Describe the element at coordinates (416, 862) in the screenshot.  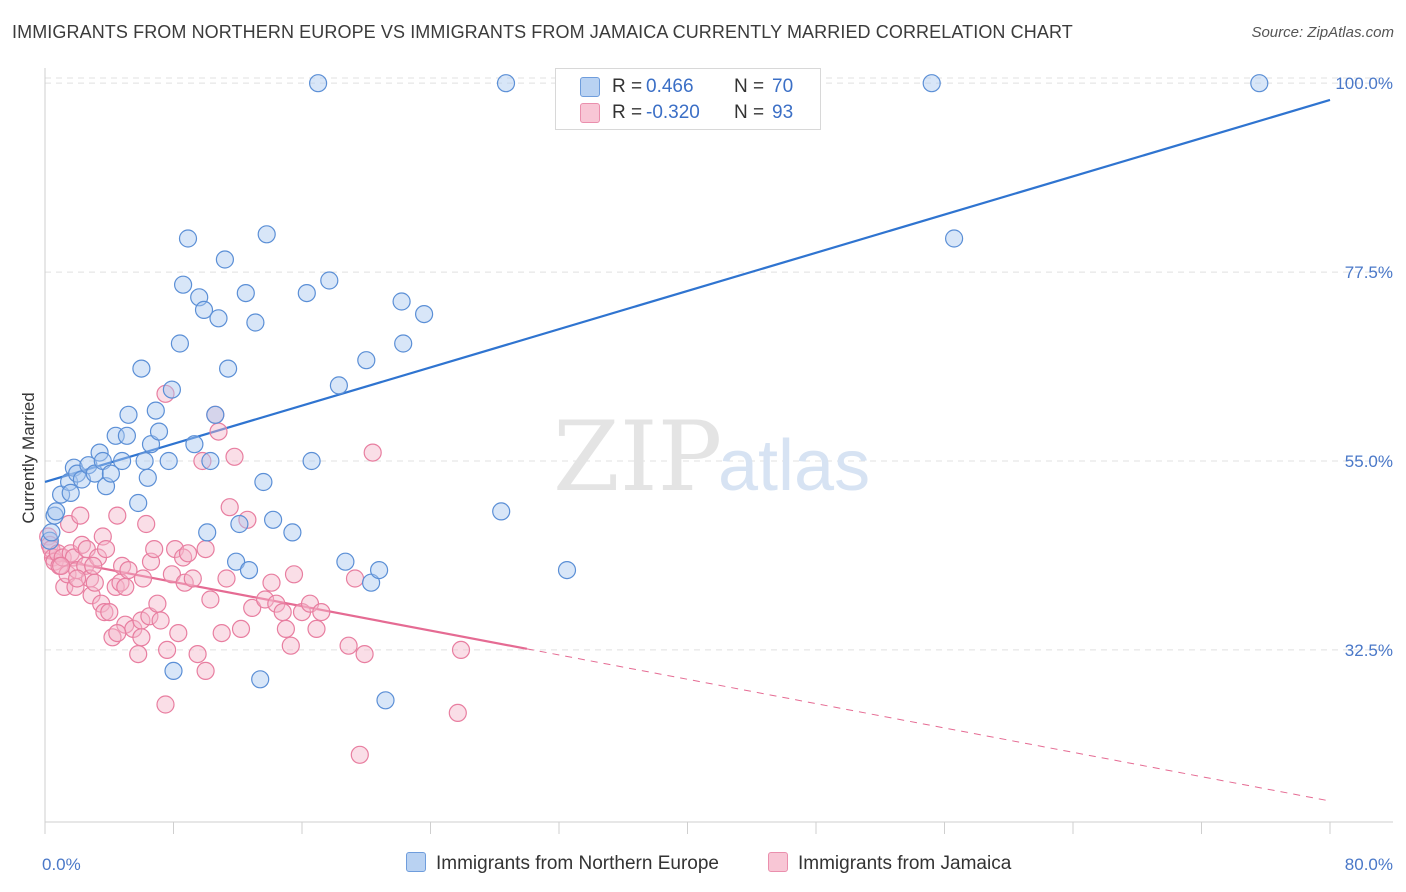
I see `bottom-legend-swatch-blue` at that location.